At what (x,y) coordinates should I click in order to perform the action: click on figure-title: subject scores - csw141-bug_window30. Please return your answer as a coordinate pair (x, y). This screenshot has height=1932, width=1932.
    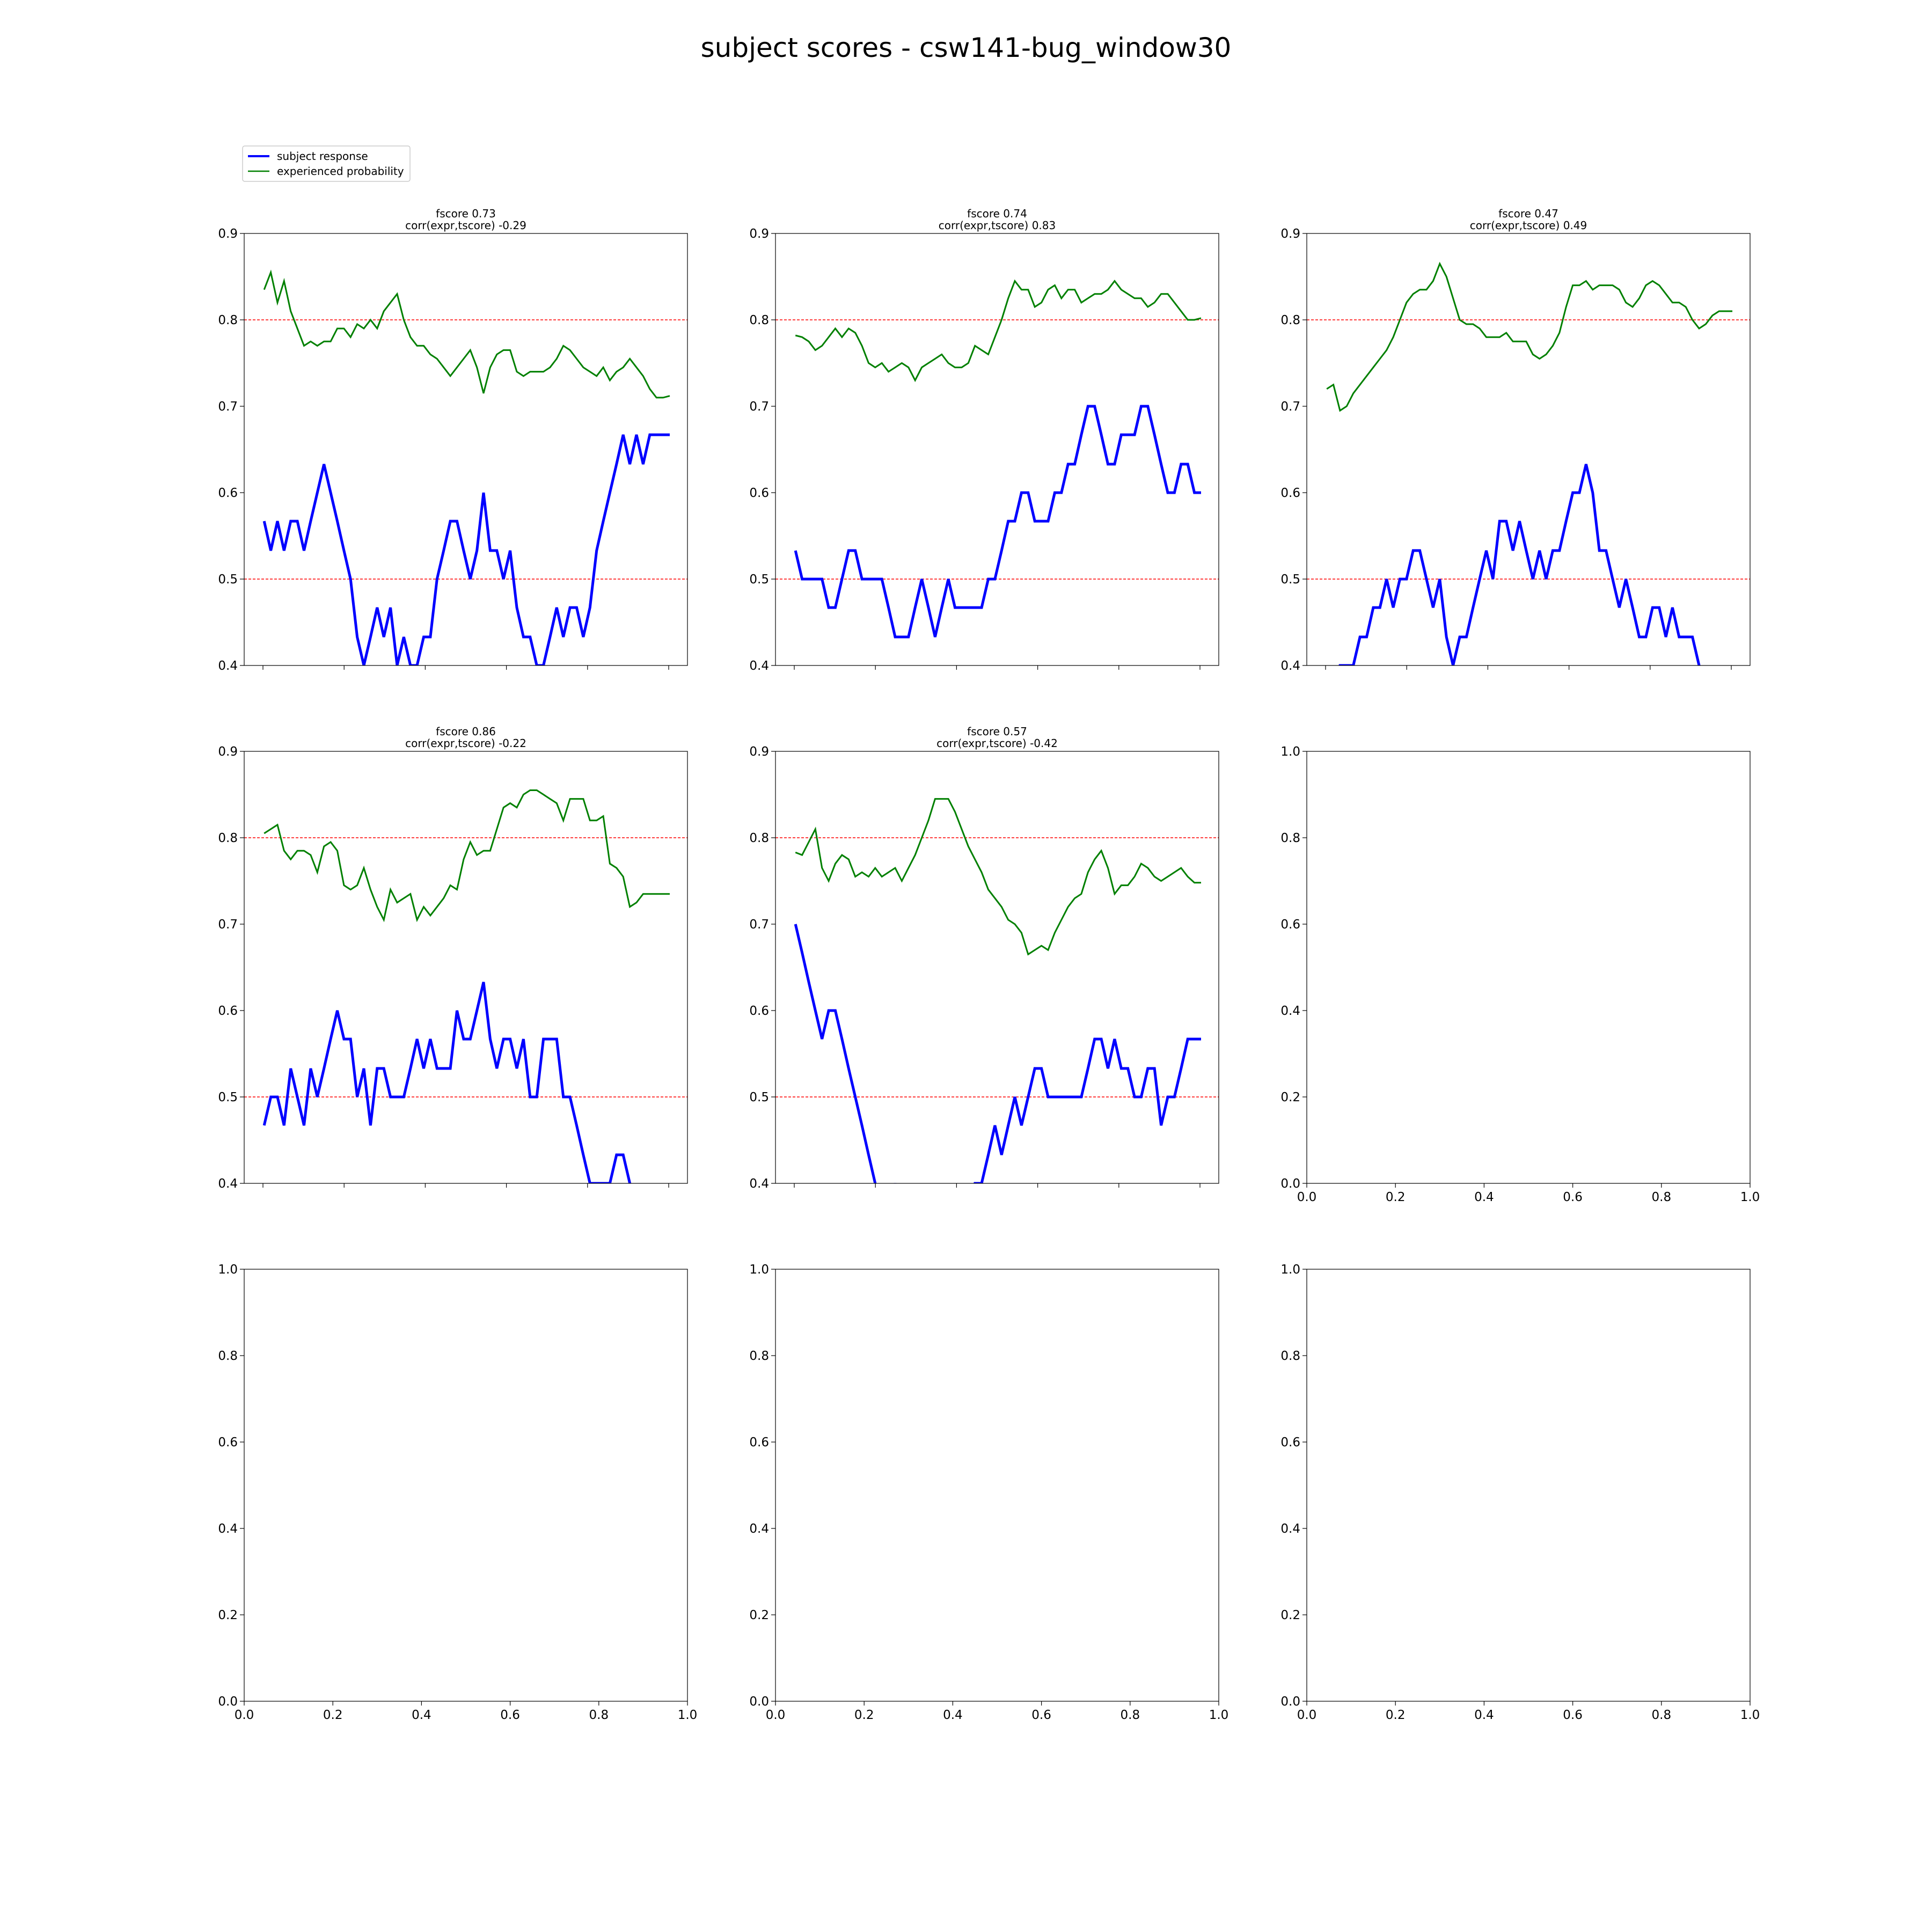
    Looking at the image, I should click on (966, 47).